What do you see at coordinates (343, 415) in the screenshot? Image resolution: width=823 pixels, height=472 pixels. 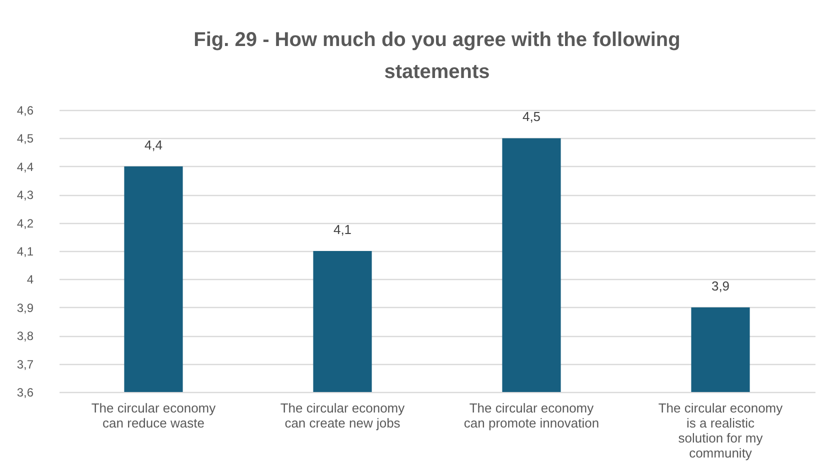 I see `x-tick-label: The circular economy can create new jobs` at bounding box center [343, 415].